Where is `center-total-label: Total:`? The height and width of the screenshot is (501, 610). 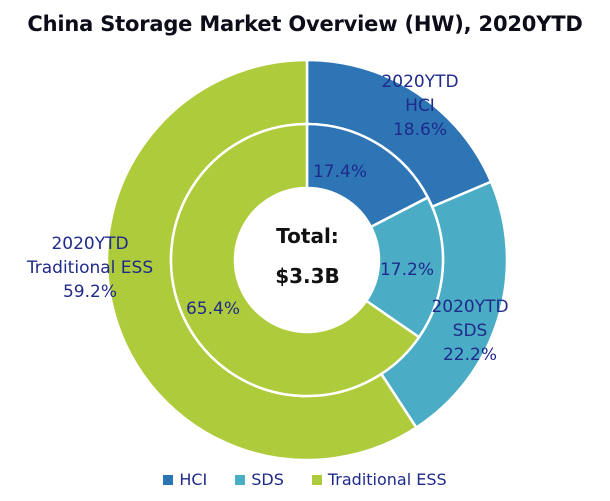 center-total-label: Total: is located at coordinates (307, 236).